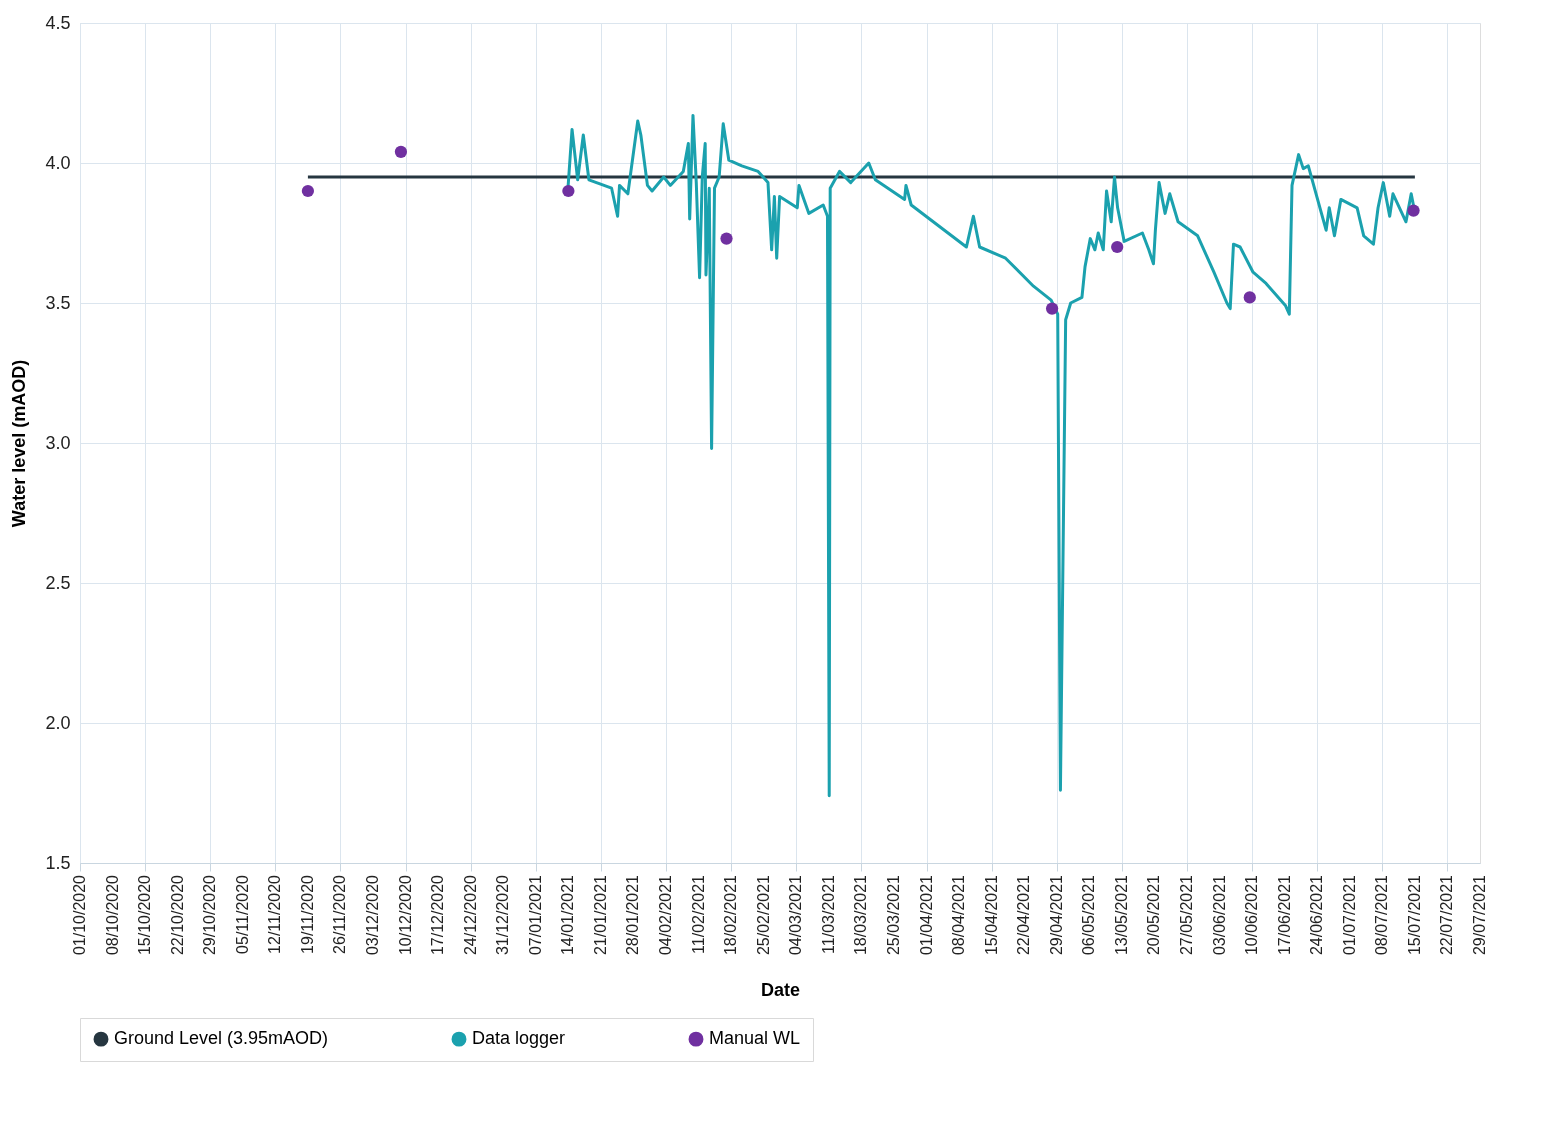 The width and height of the screenshot is (1557, 1125). Describe the element at coordinates (438, 915) in the screenshot. I see `x-tick-label: 17/12/2020` at that location.